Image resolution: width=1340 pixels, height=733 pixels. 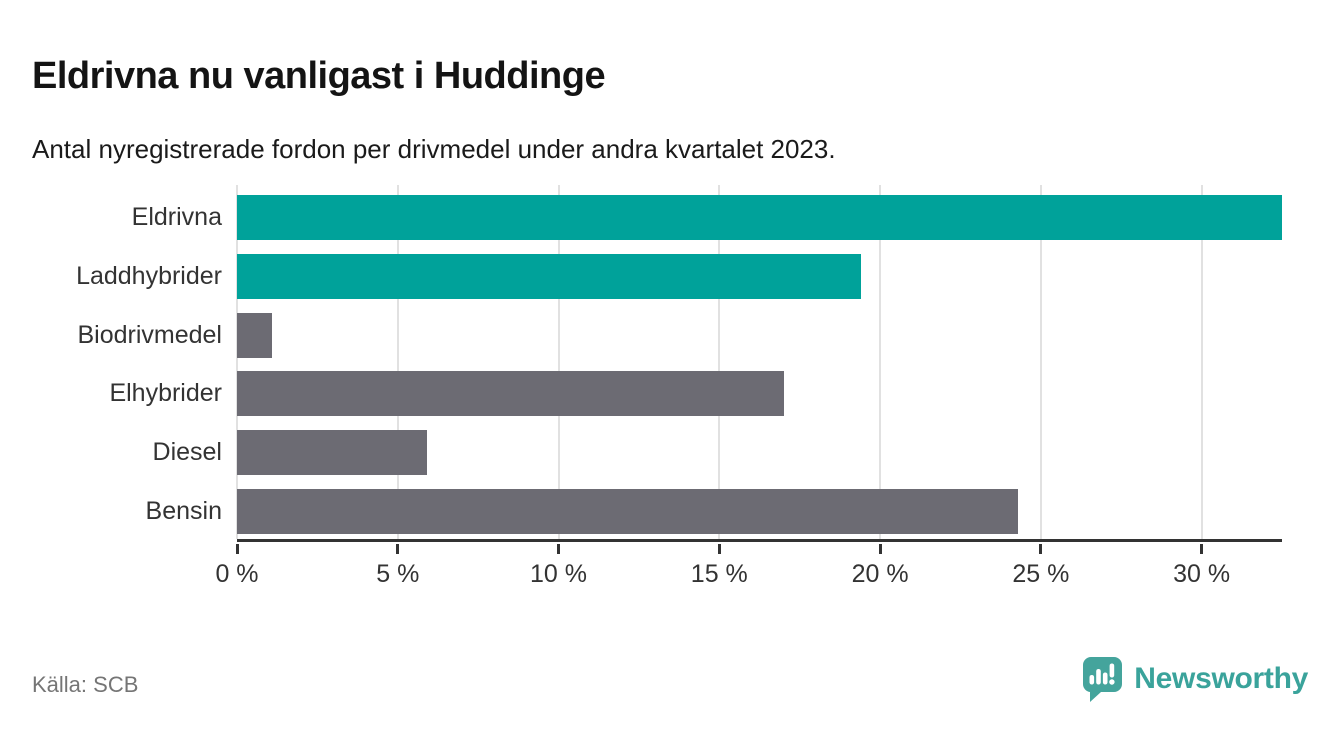 I want to click on category-label-eldrivna: Eldrivna, so click(x=176, y=217).